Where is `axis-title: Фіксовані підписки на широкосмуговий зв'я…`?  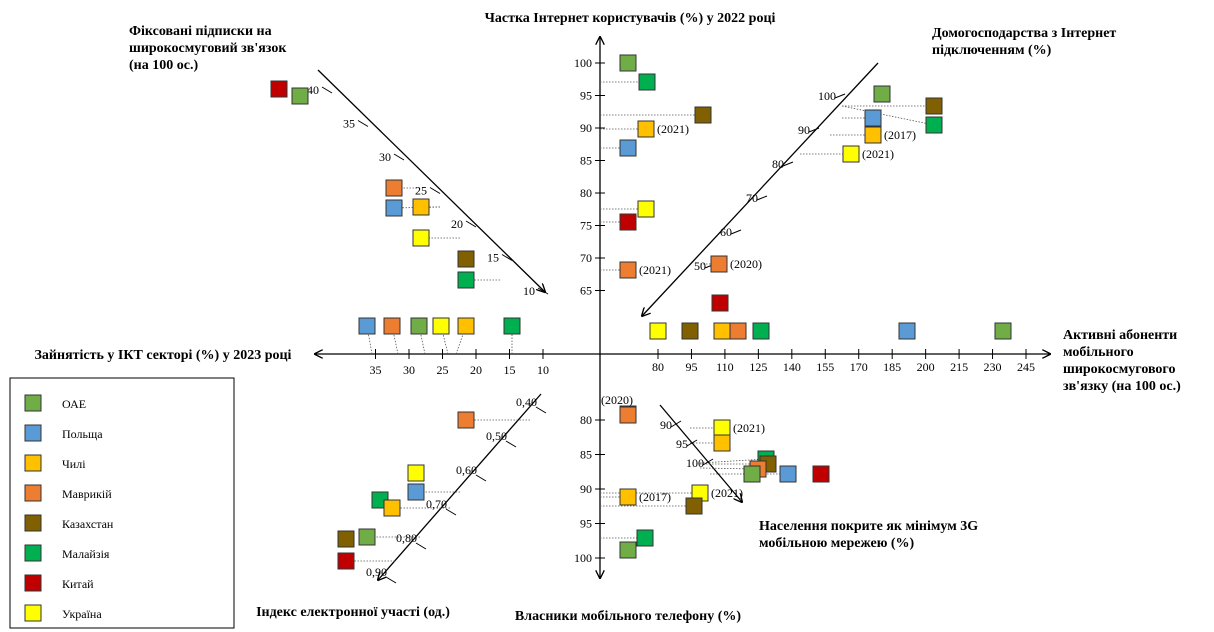
axis-title: Фіксовані підписки на широкосмуговий зв'я… is located at coordinates (208, 48).